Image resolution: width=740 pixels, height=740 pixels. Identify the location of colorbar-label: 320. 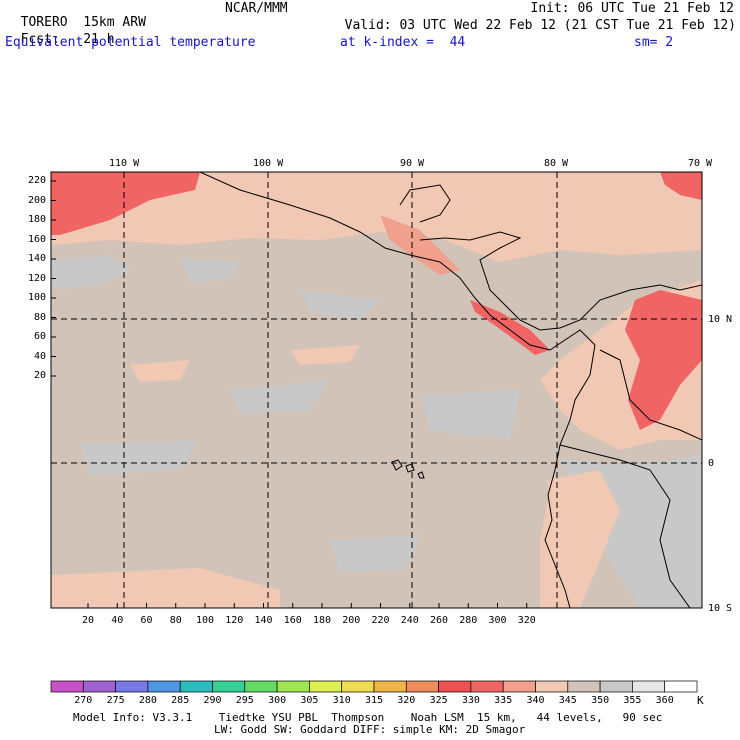
(406, 700).